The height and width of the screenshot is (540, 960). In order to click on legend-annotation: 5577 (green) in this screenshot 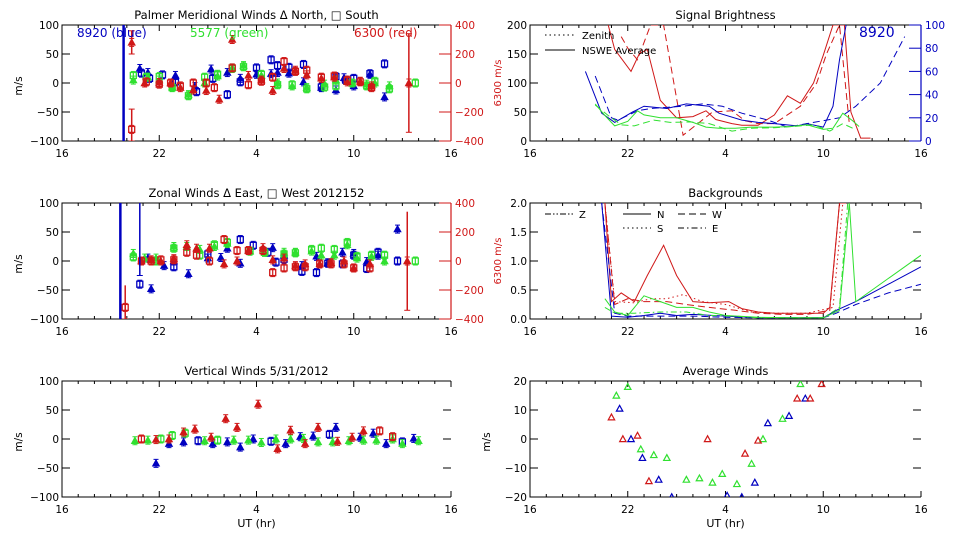, I will do `click(229, 33)`.